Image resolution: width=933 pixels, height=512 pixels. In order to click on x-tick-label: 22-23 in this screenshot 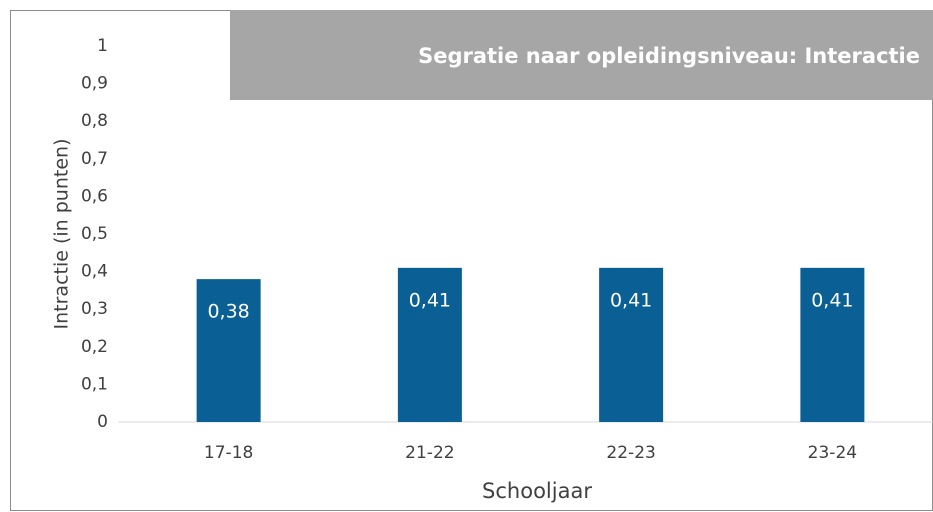, I will do `click(630, 453)`.